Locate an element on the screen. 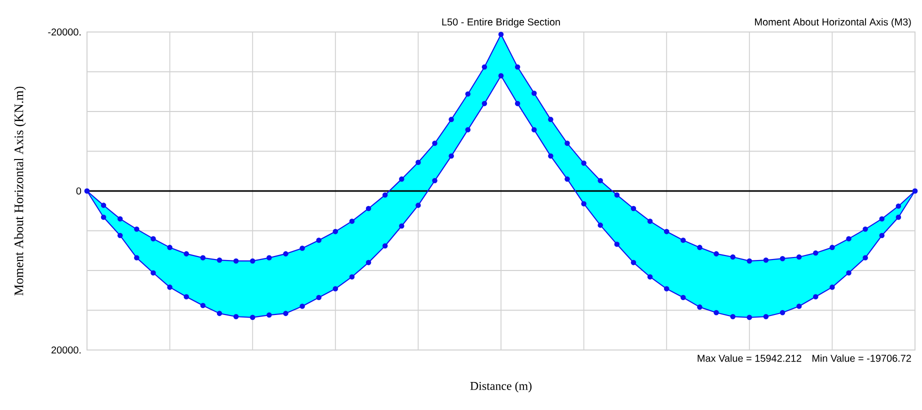 Image resolution: width=922 pixels, height=410 pixels. y-axis-title: Moment About Horizontal Axis (KN.m) is located at coordinates (20, 191).